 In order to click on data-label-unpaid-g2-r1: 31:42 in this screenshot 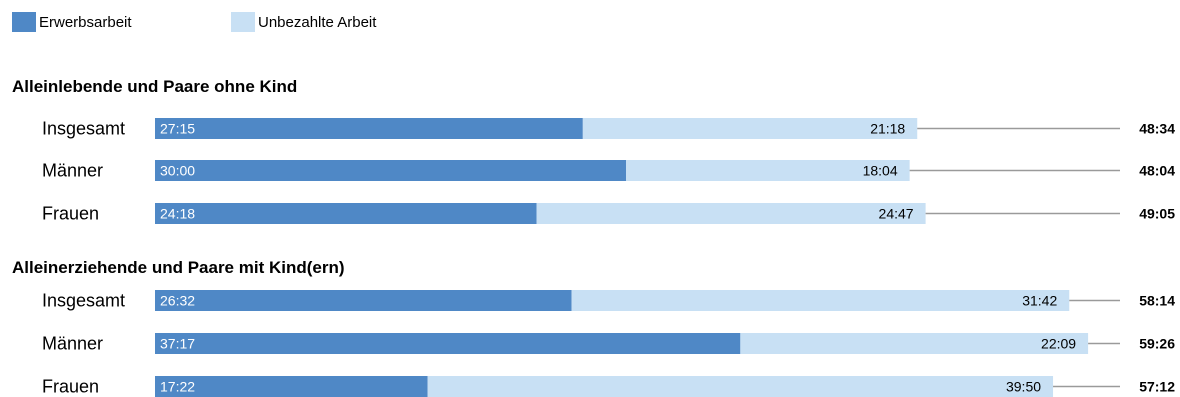, I will do `click(1039, 301)`.